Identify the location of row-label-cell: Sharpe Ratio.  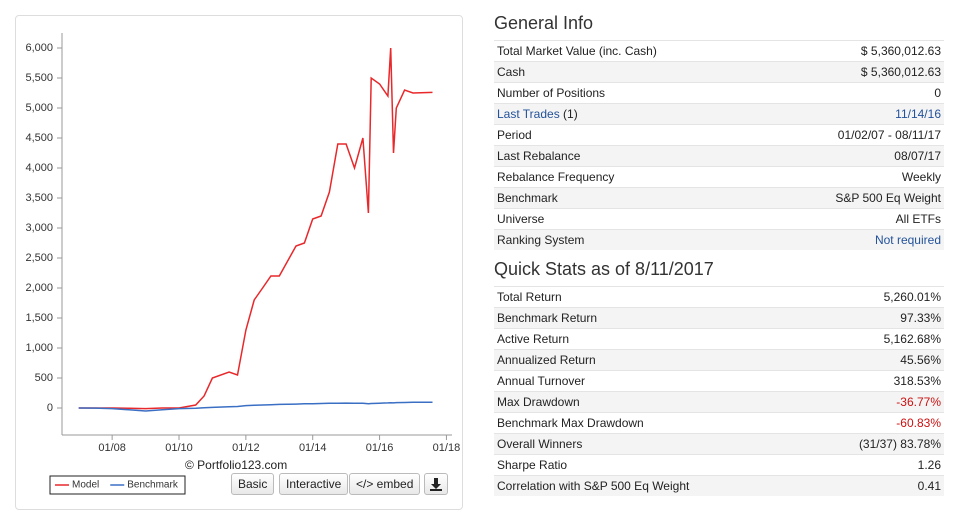
(532, 465).